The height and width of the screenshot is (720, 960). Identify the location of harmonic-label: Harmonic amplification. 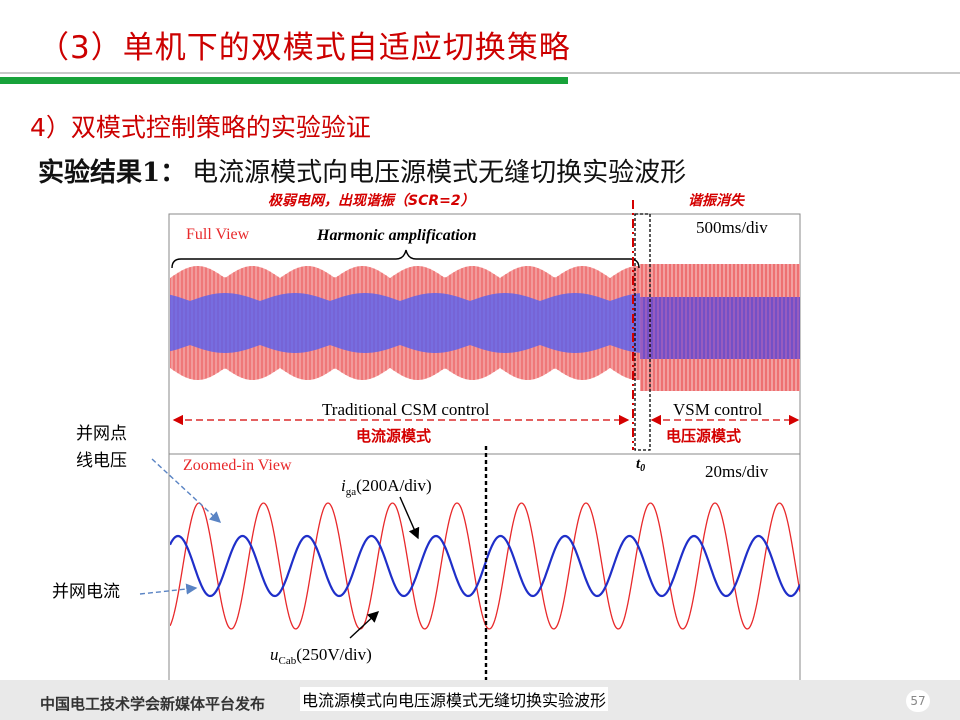
(396, 235).